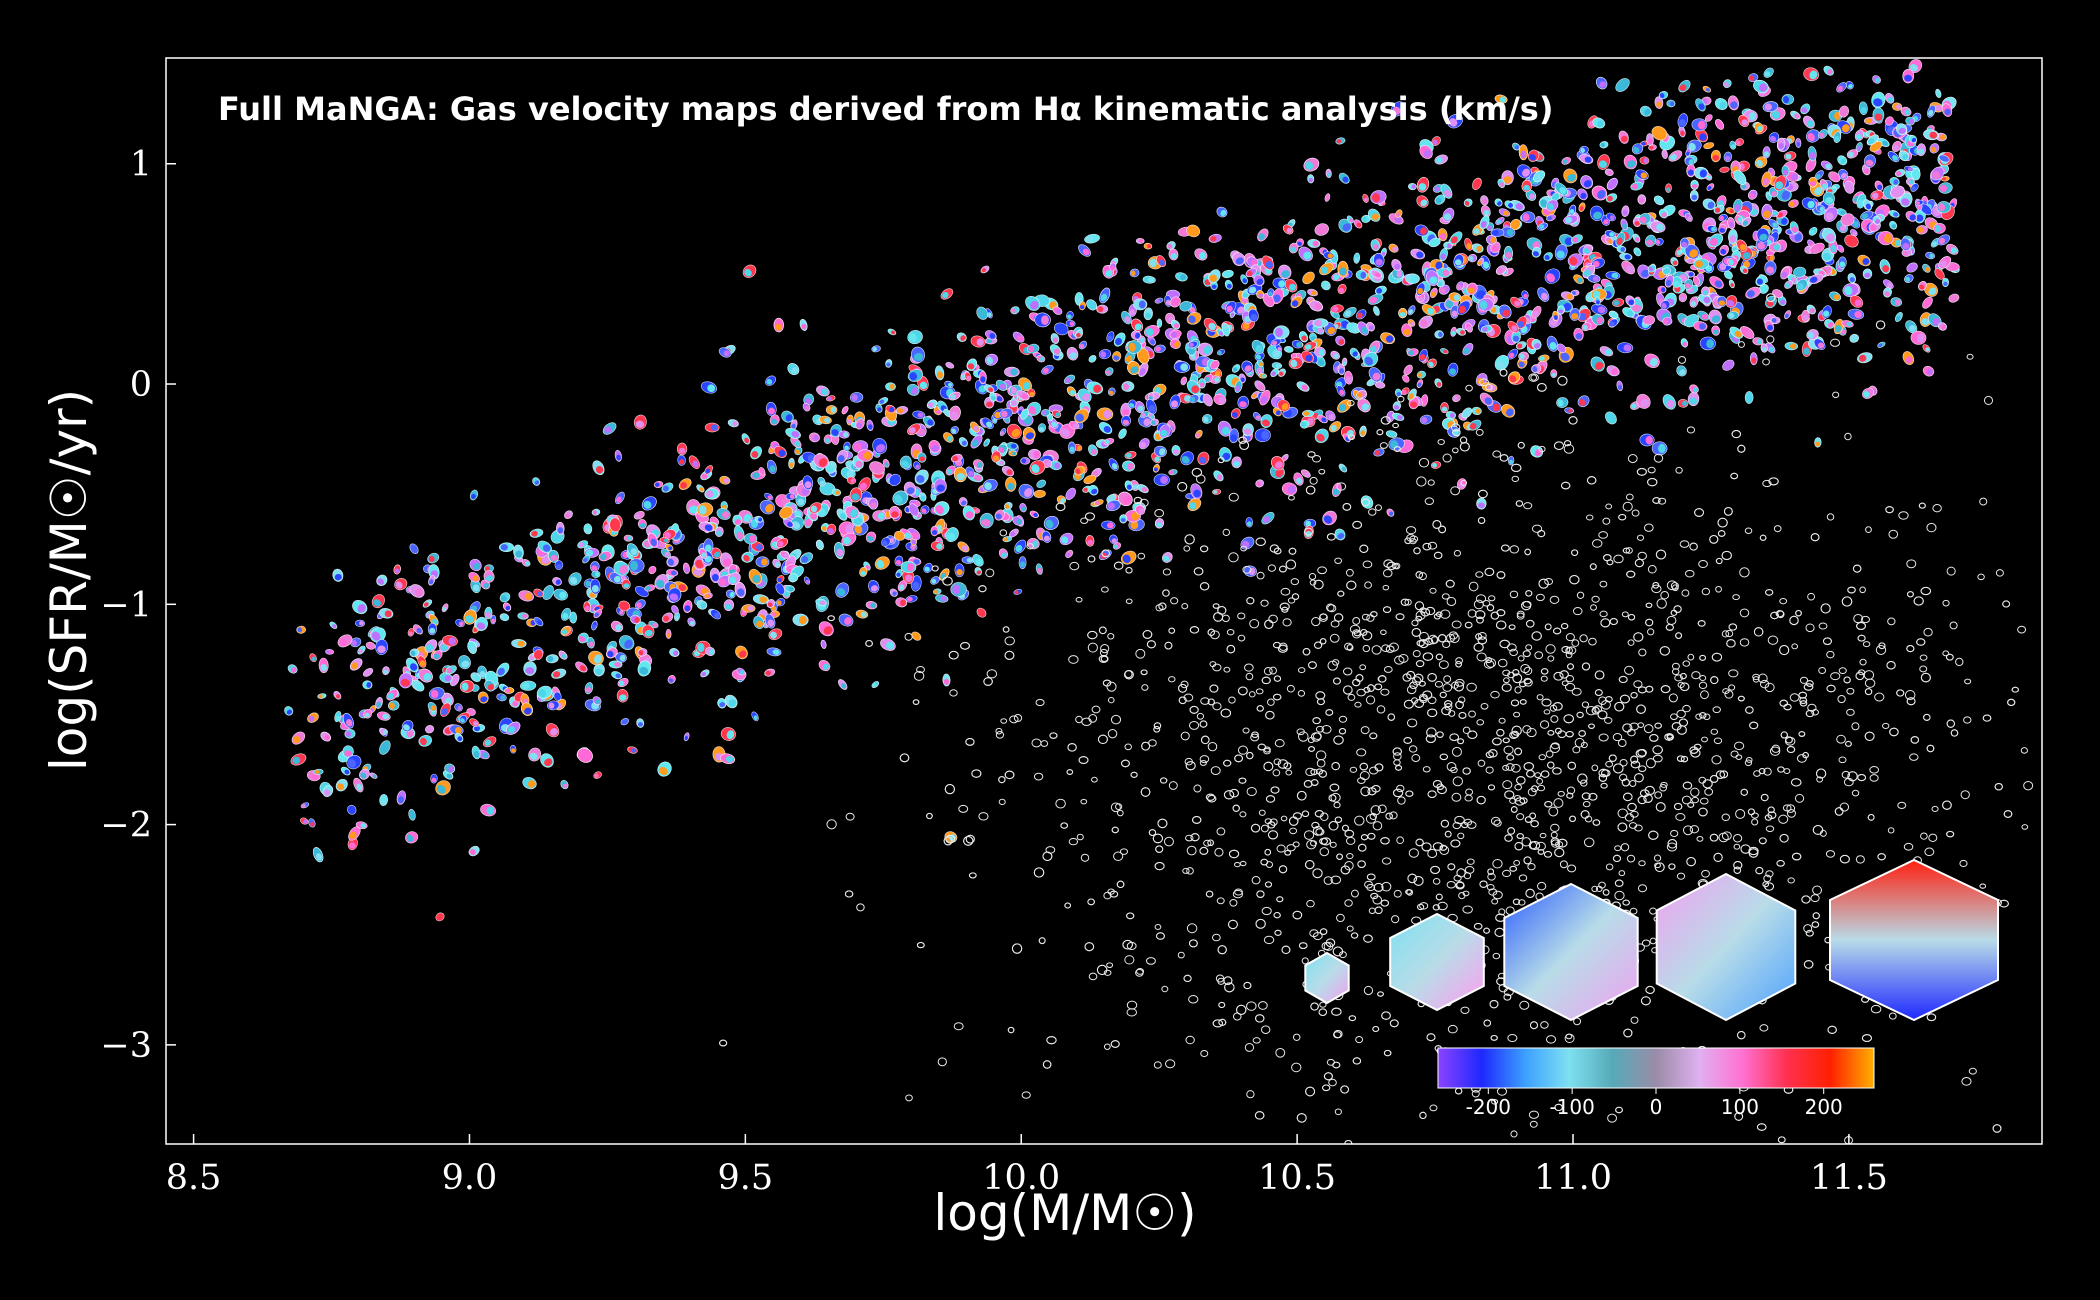 Image resolution: width=2100 pixels, height=1300 pixels. What do you see at coordinates (1740, 1107) in the screenshot?
I see `colorbar-tick-label: 100` at bounding box center [1740, 1107].